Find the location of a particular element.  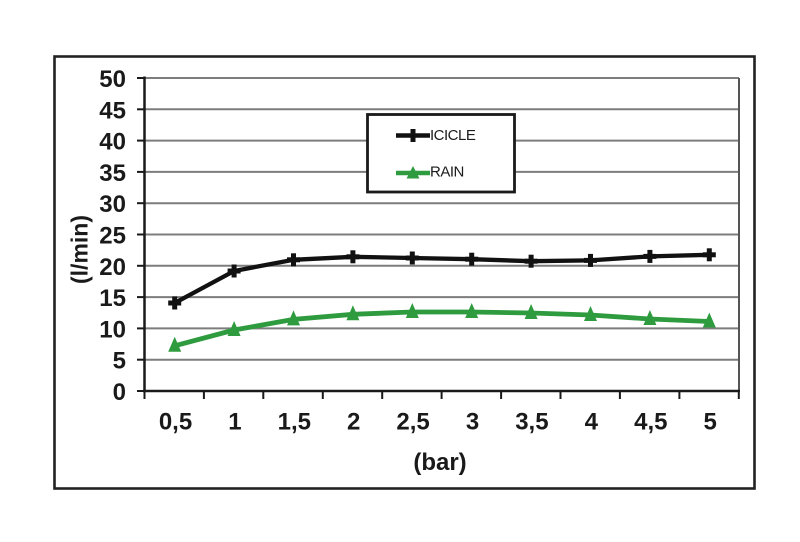

svg-text: 3 is located at coordinates (472, 422).